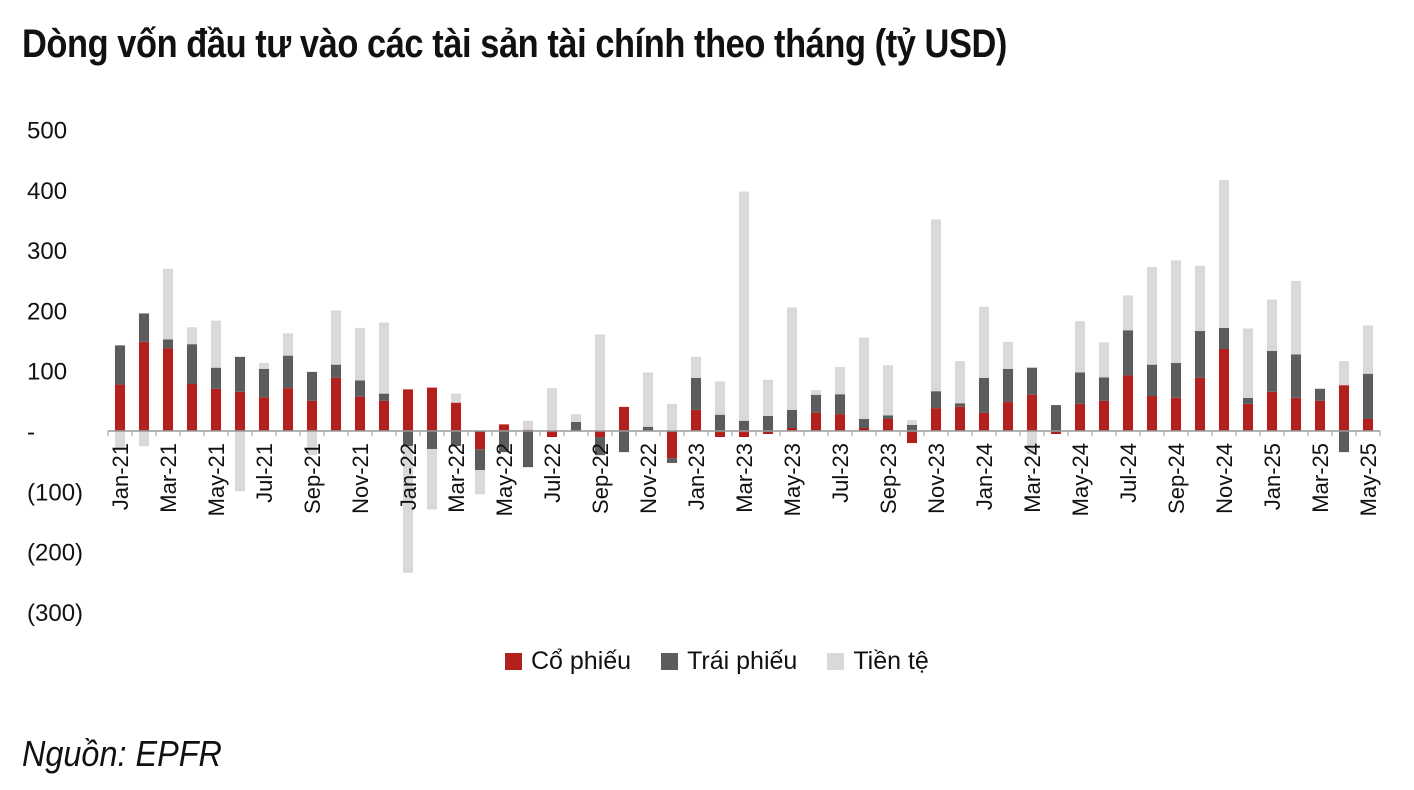 This screenshot has width=1414, height=790. Describe the element at coordinates (31, 432) in the screenshot. I see `y-tick-label: -` at that location.